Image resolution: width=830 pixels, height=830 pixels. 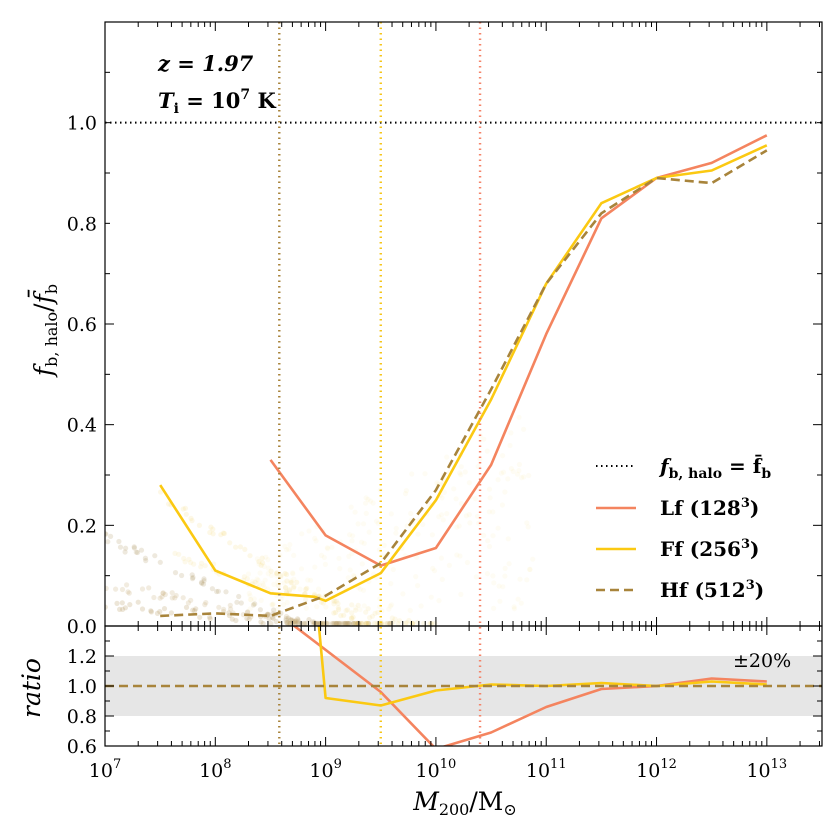 What do you see at coordinates (176, 109) in the screenshot?
I see `ti-subscript: i` at bounding box center [176, 109].